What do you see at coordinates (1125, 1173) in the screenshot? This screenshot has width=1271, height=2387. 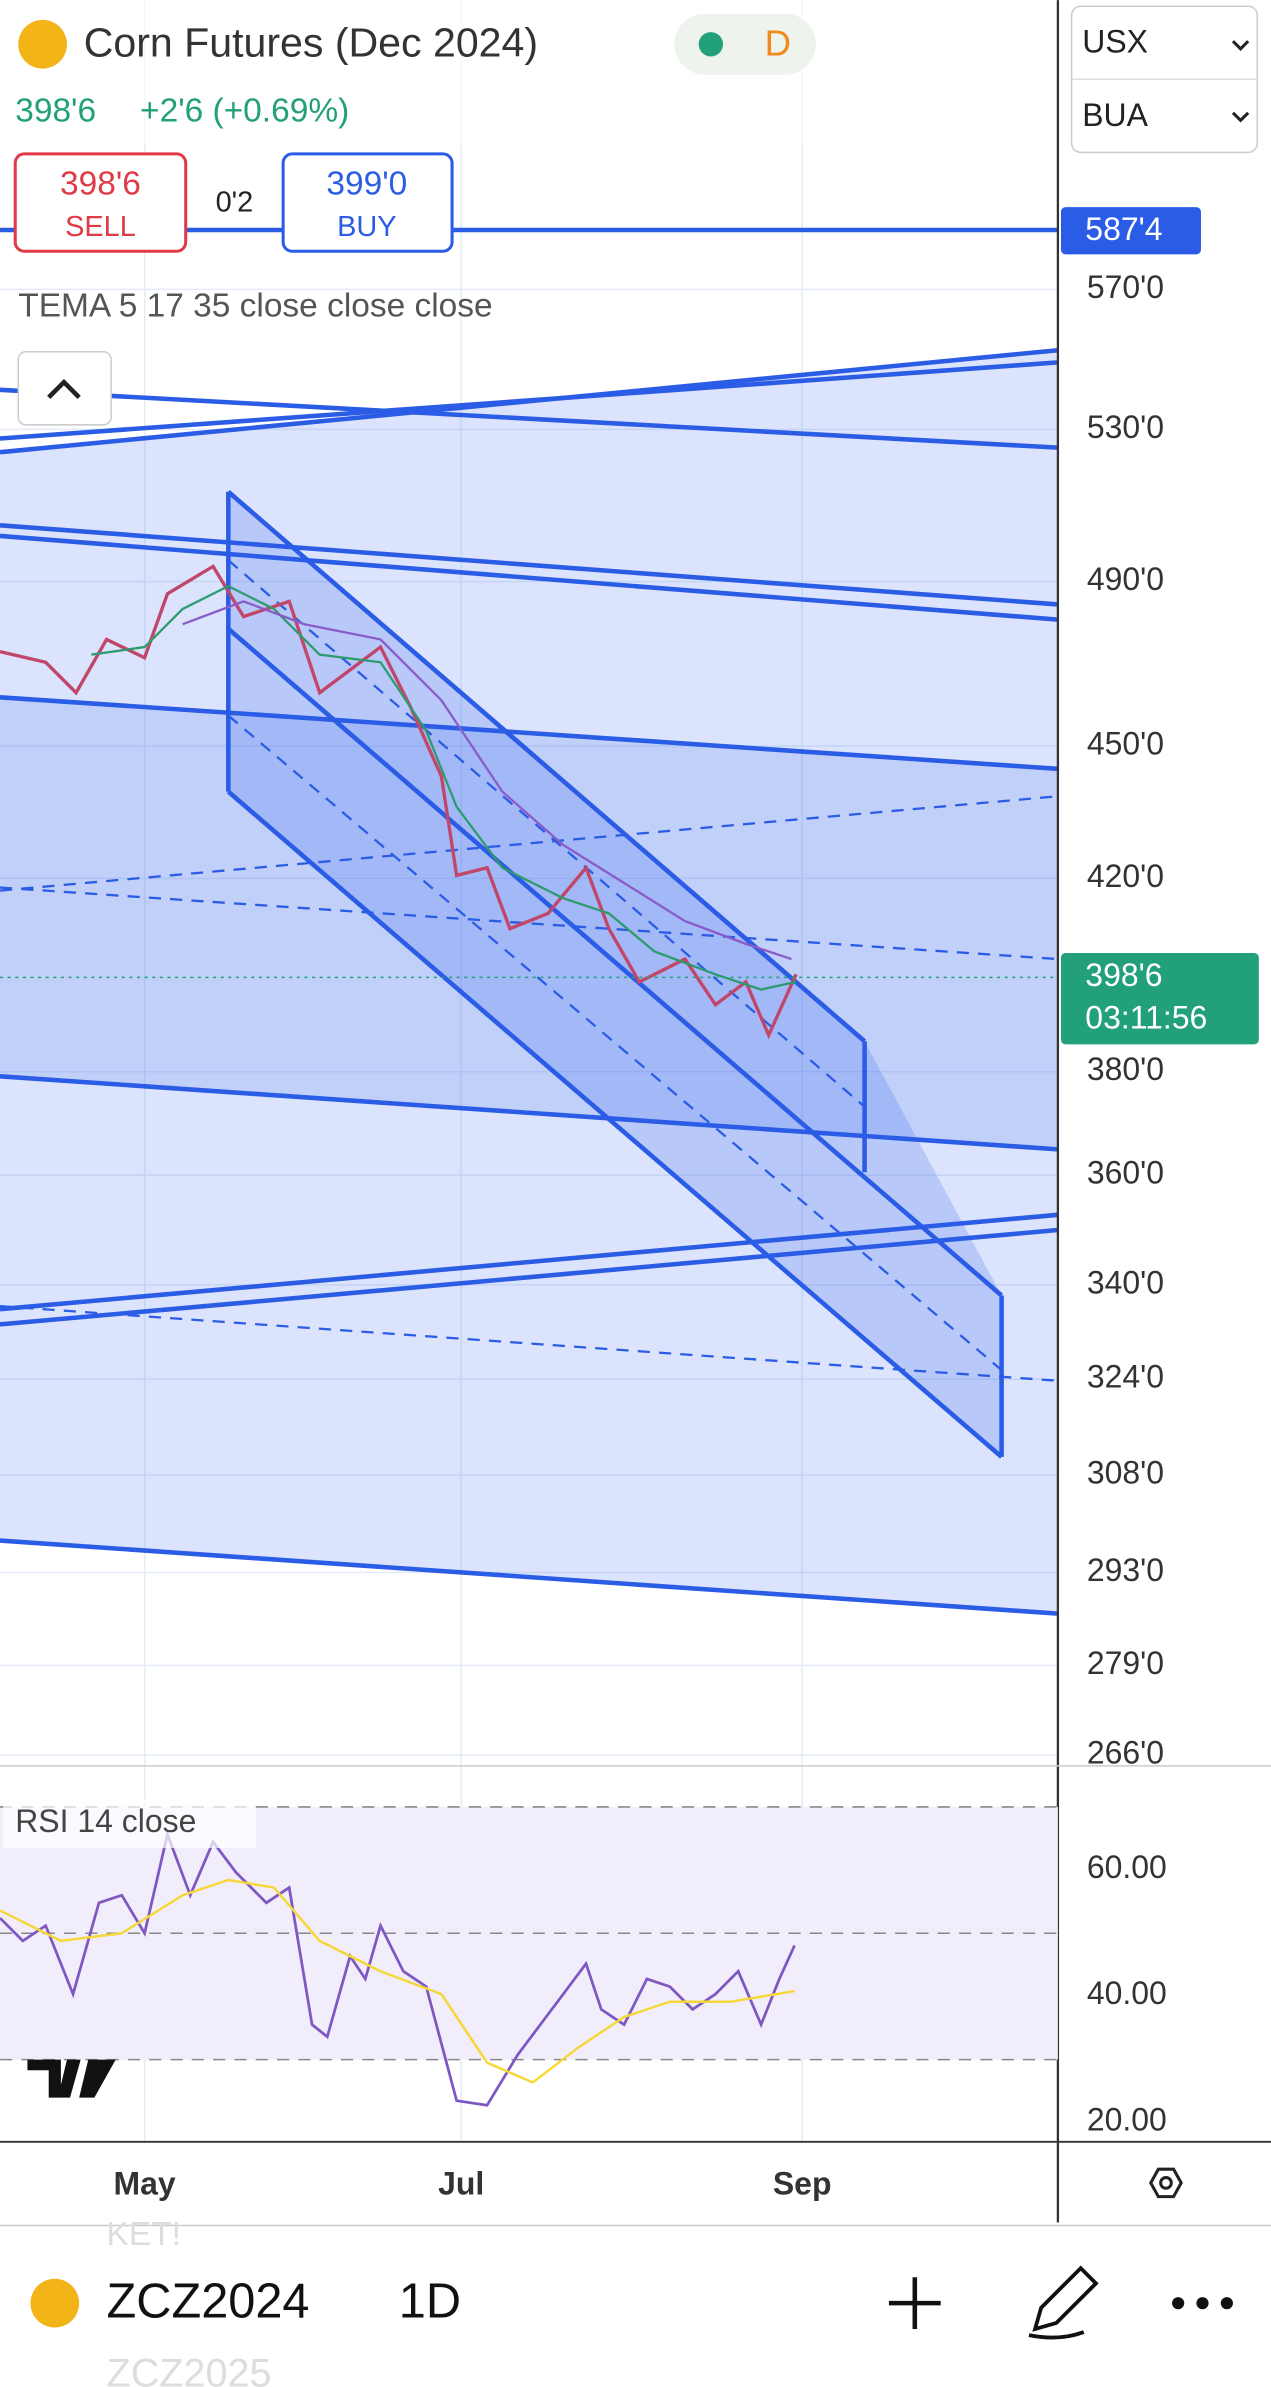 I see `price-tick-label: 360'0` at bounding box center [1125, 1173].